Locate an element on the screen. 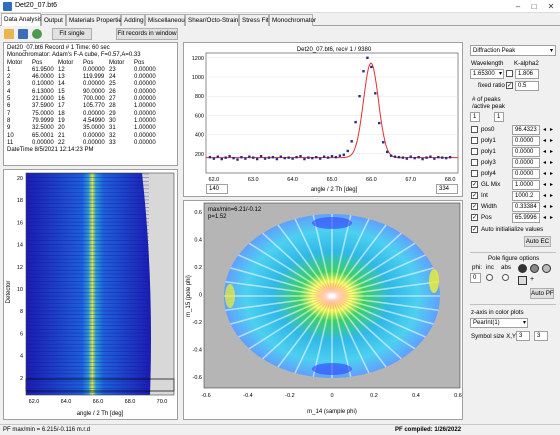 The width and height of the screenshot is (560, 435). table-cell: 37.5900 is located at coordinates (43, 106).